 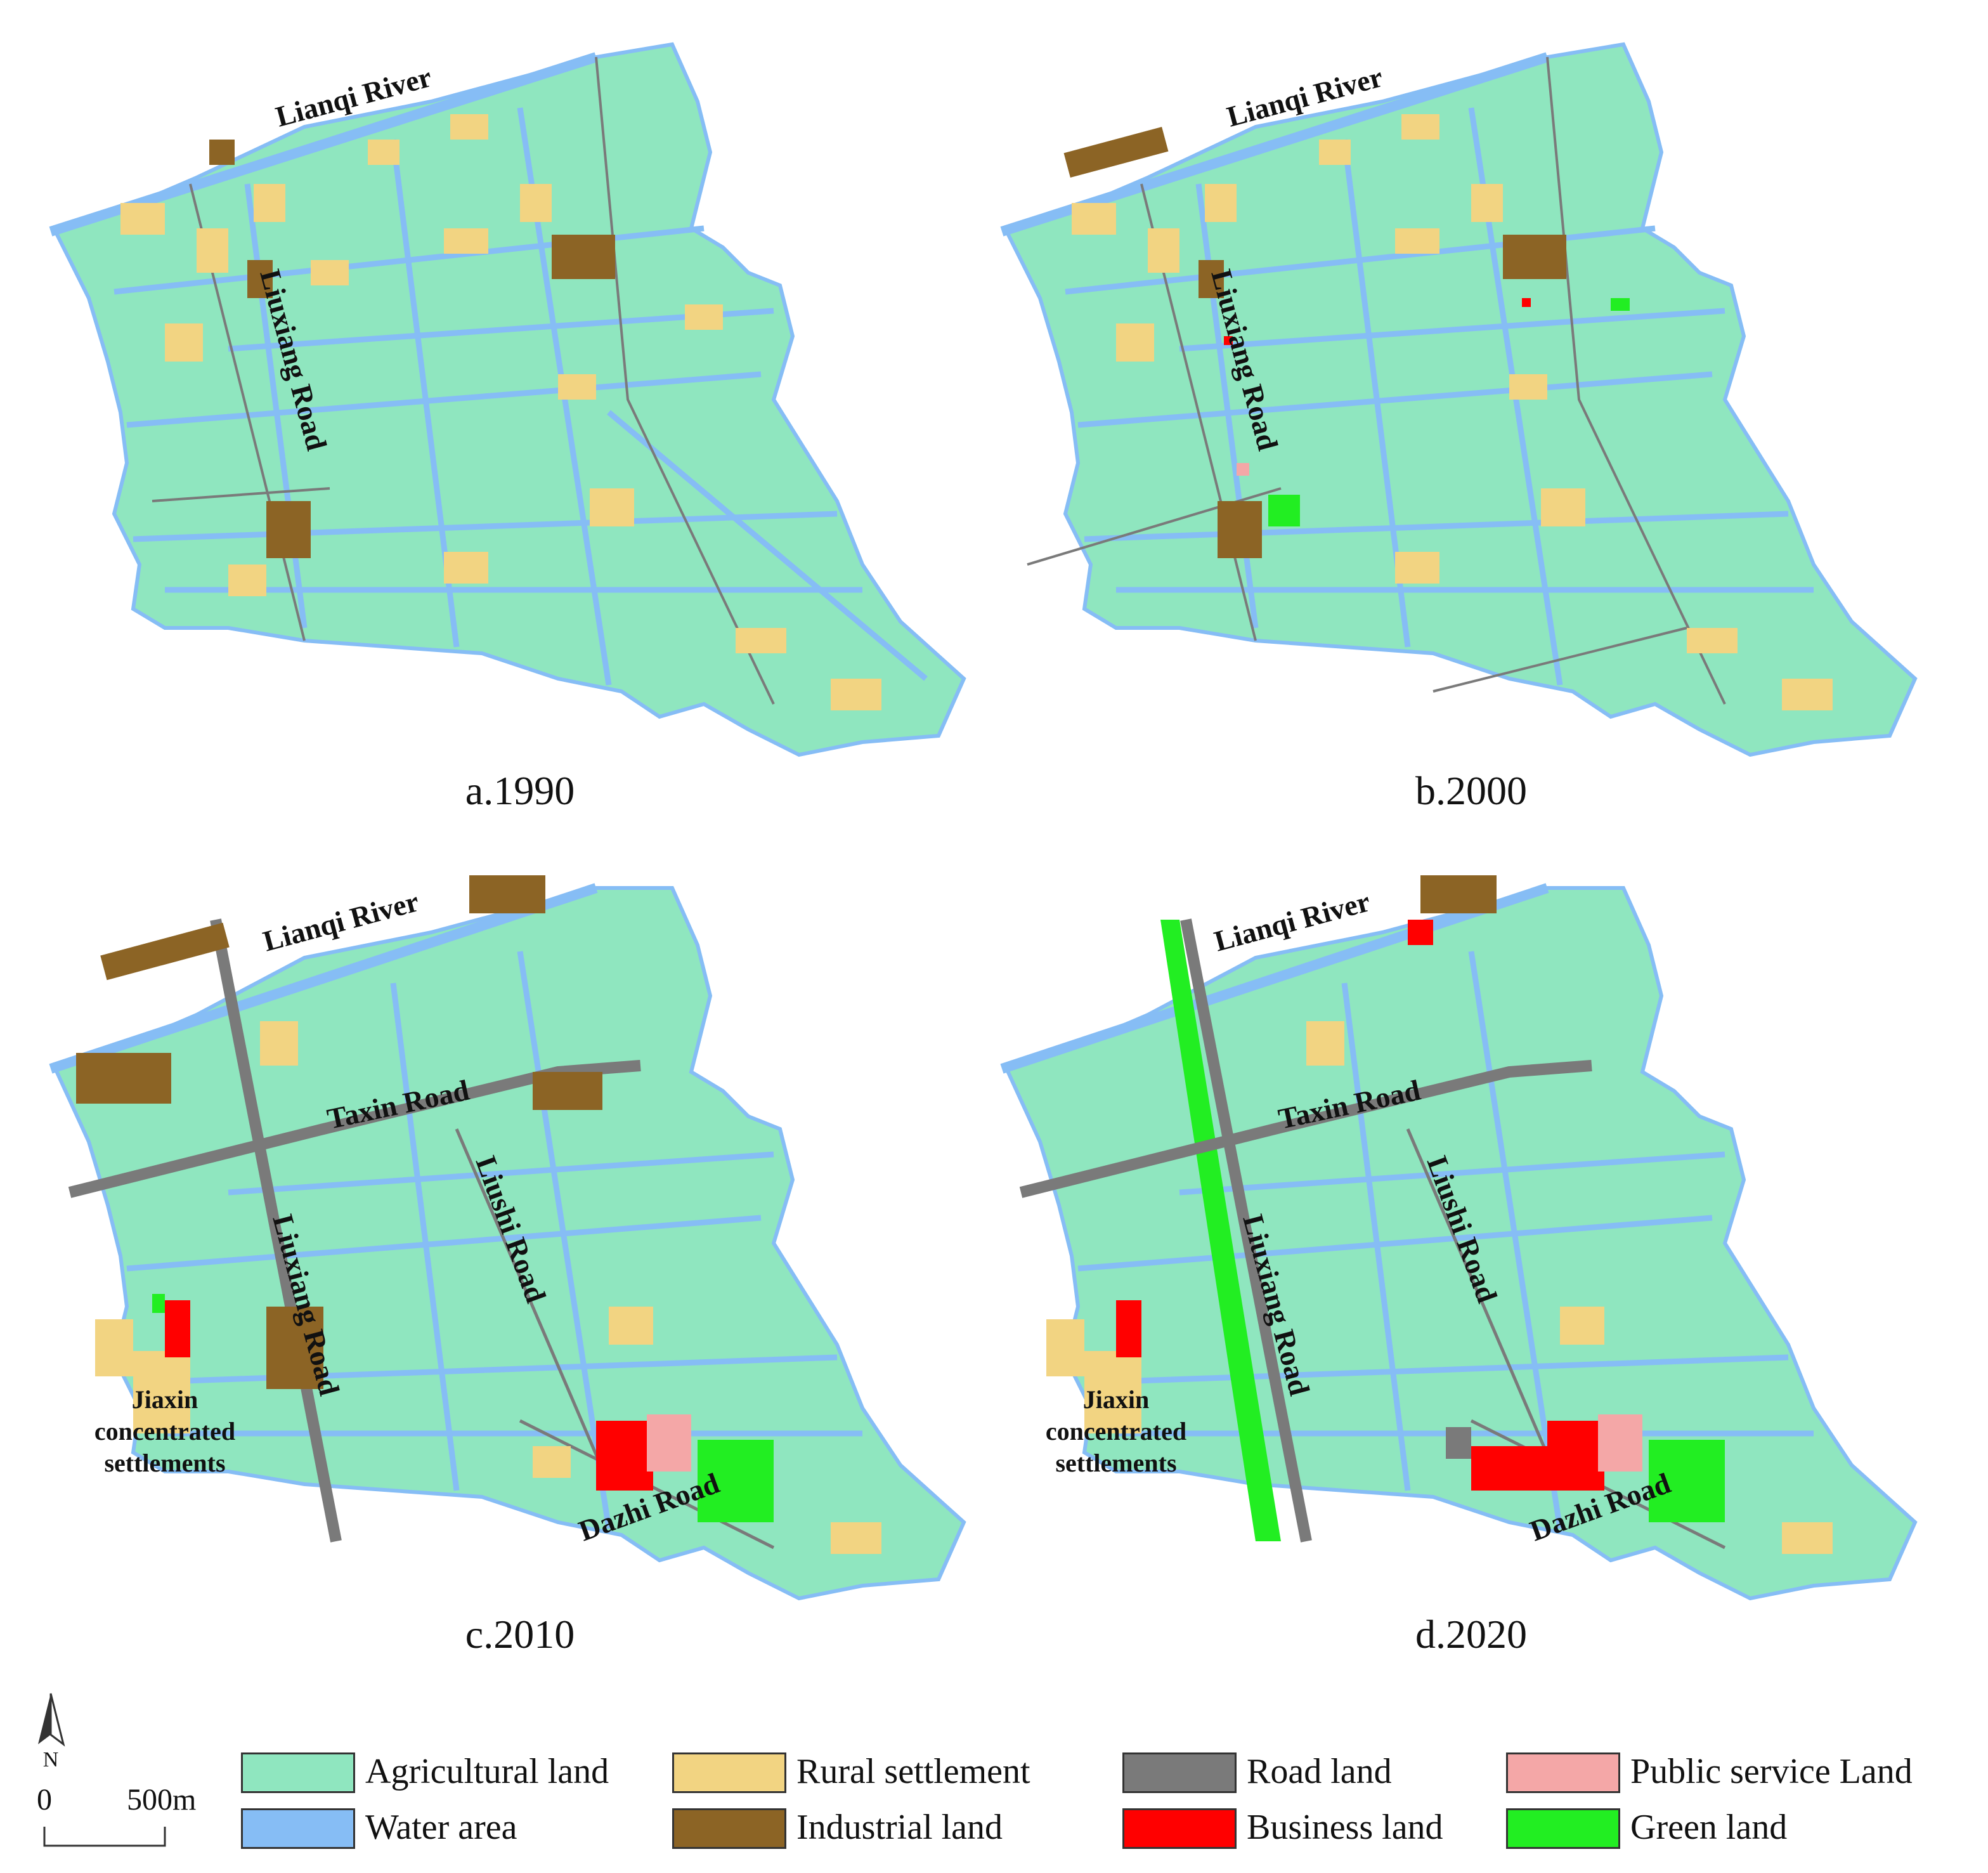 What do you see at coordinates (487, 1771) in the screenshot?
I see `legend-label: Agricultural land` at bounding box center [487, 1771].